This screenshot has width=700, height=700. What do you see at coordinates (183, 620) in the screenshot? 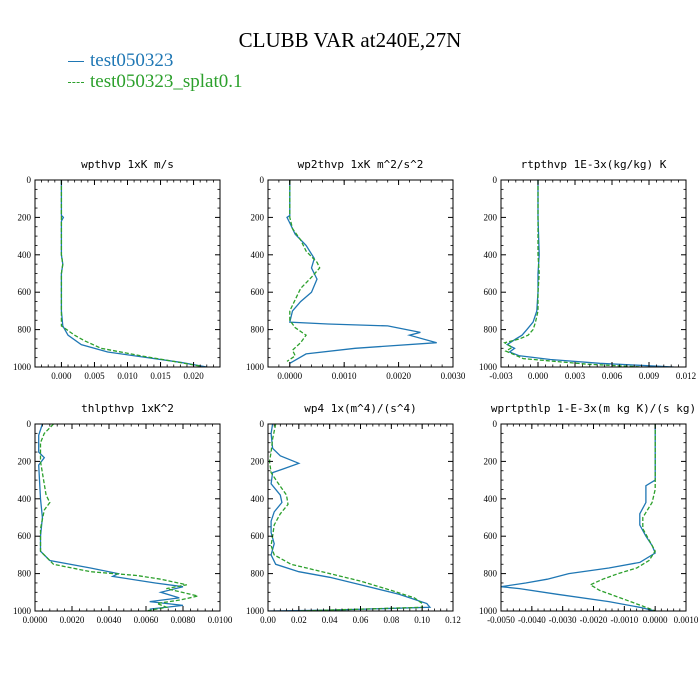
I see `x-tick-label: 0.0080` at bounding box center [183, 620].